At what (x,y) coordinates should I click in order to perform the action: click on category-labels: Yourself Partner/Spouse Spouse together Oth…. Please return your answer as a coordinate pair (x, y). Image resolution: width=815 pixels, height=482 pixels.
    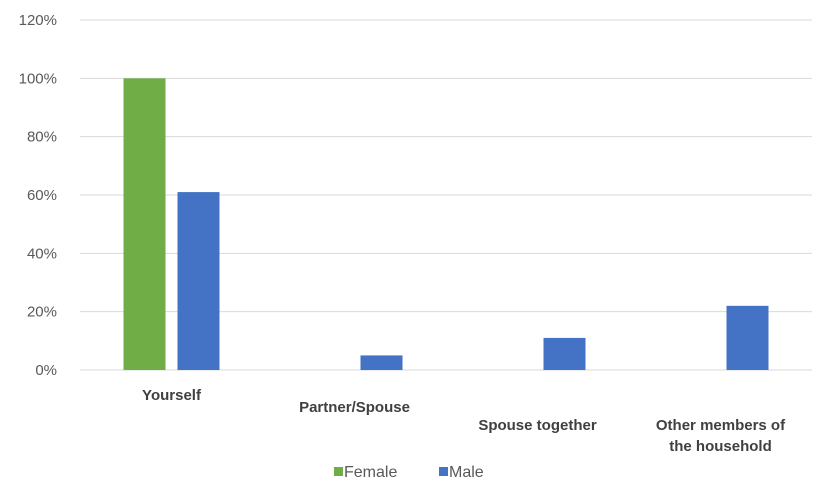
    Looking at the image, I should click on (464, 421).